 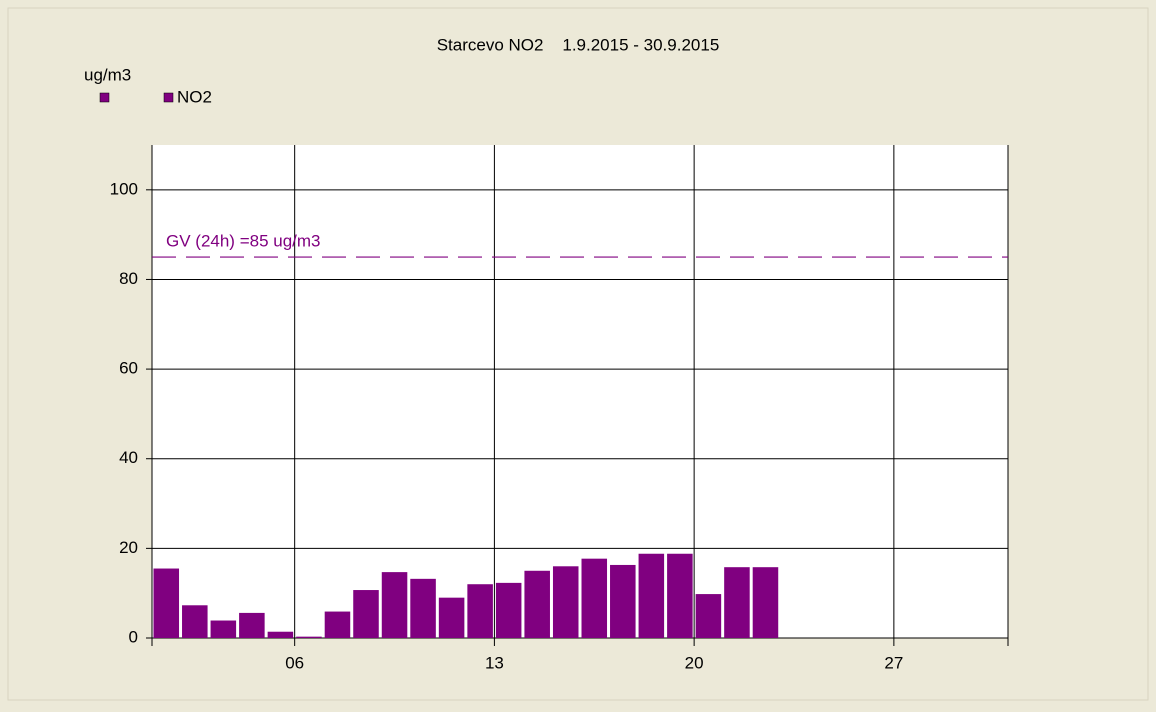 What do you see at coordinates (694, 662) in the screenshot?
I see `x-tick-label: 20` at bounding box center [694, 662].